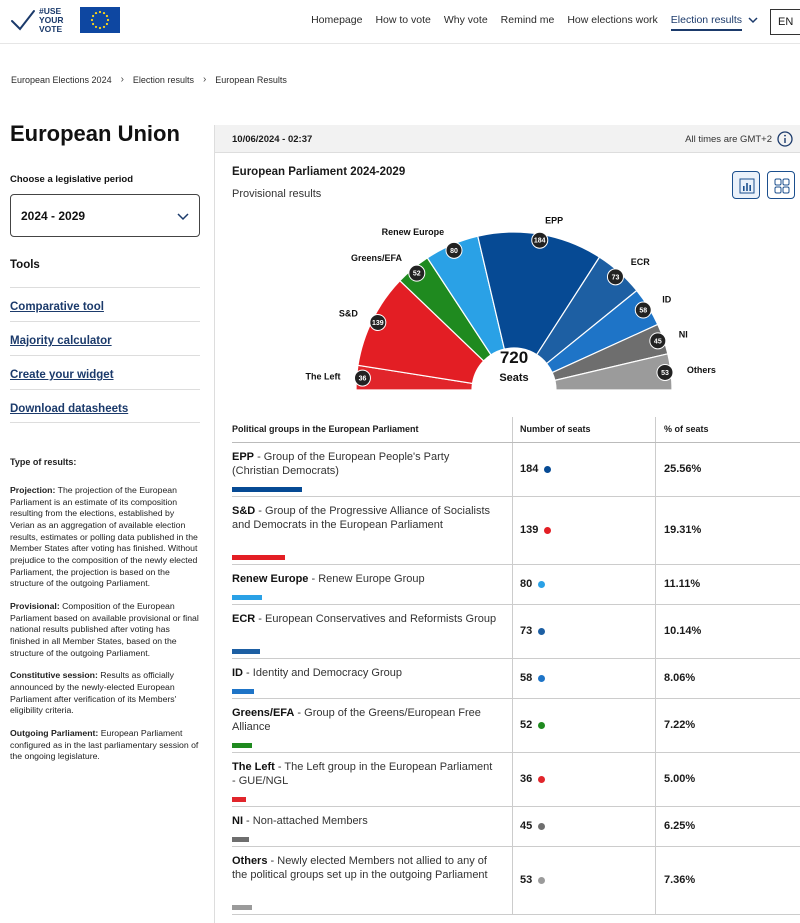 The width and height of the screenshot is (800, 923). I want to click on seat-value: 36, so click(526, 779).